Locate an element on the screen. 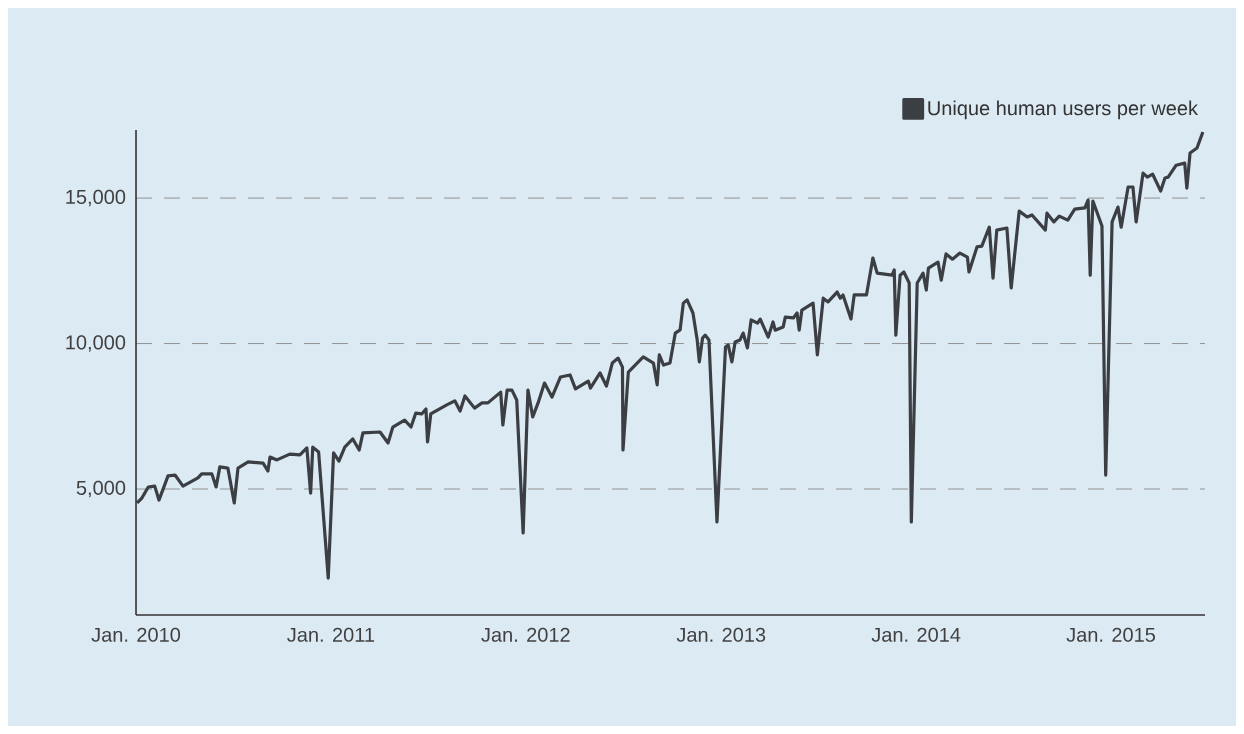  x-tick-label: Jan. 2012 is located at coordinates (525, 634).